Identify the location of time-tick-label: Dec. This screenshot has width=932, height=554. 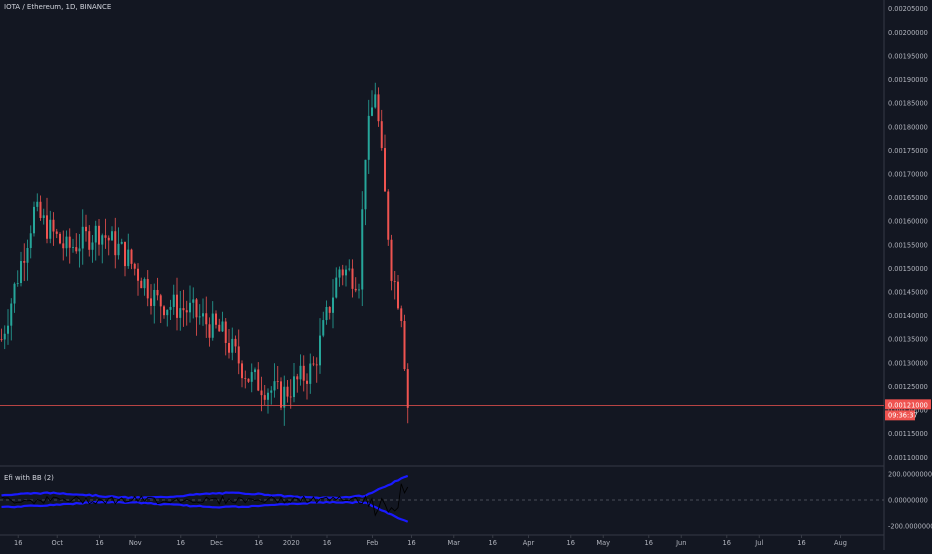
(216, 543).